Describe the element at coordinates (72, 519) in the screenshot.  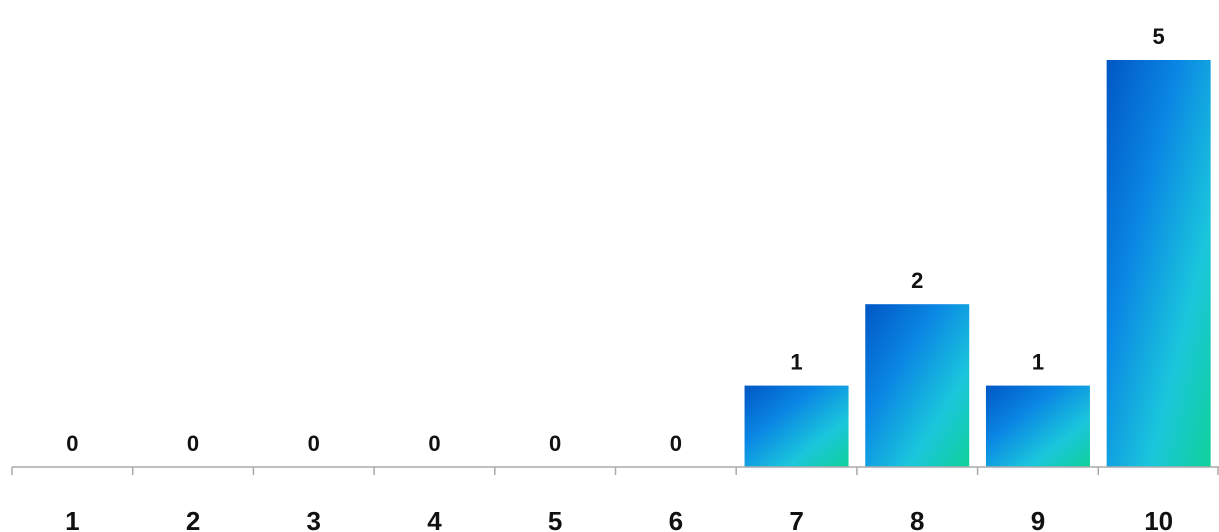
I see `x-tick-label-1: 1` at that location.